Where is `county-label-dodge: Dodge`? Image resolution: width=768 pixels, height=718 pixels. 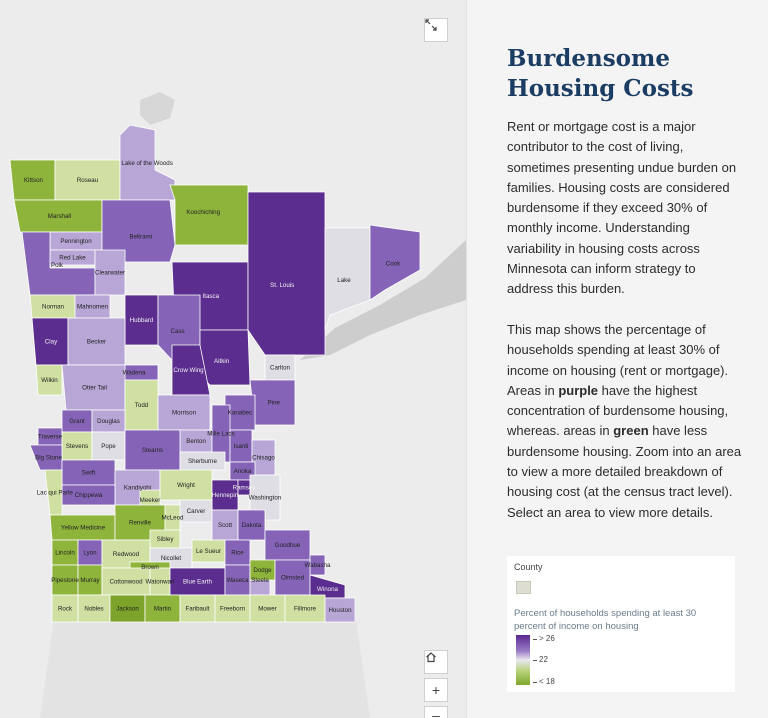
county-label-dodge: Dodge is located at coordinates (262, 570).